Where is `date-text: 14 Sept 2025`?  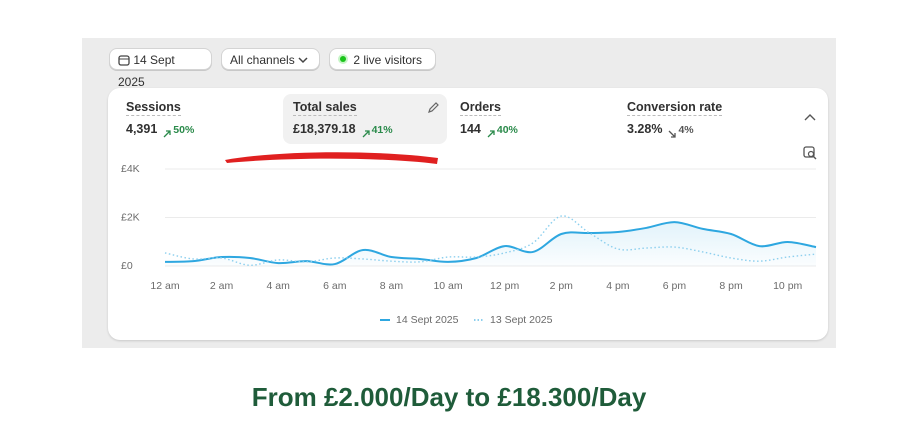 date-text: 14 Sept 2025 is located at coordinates (146, 71).